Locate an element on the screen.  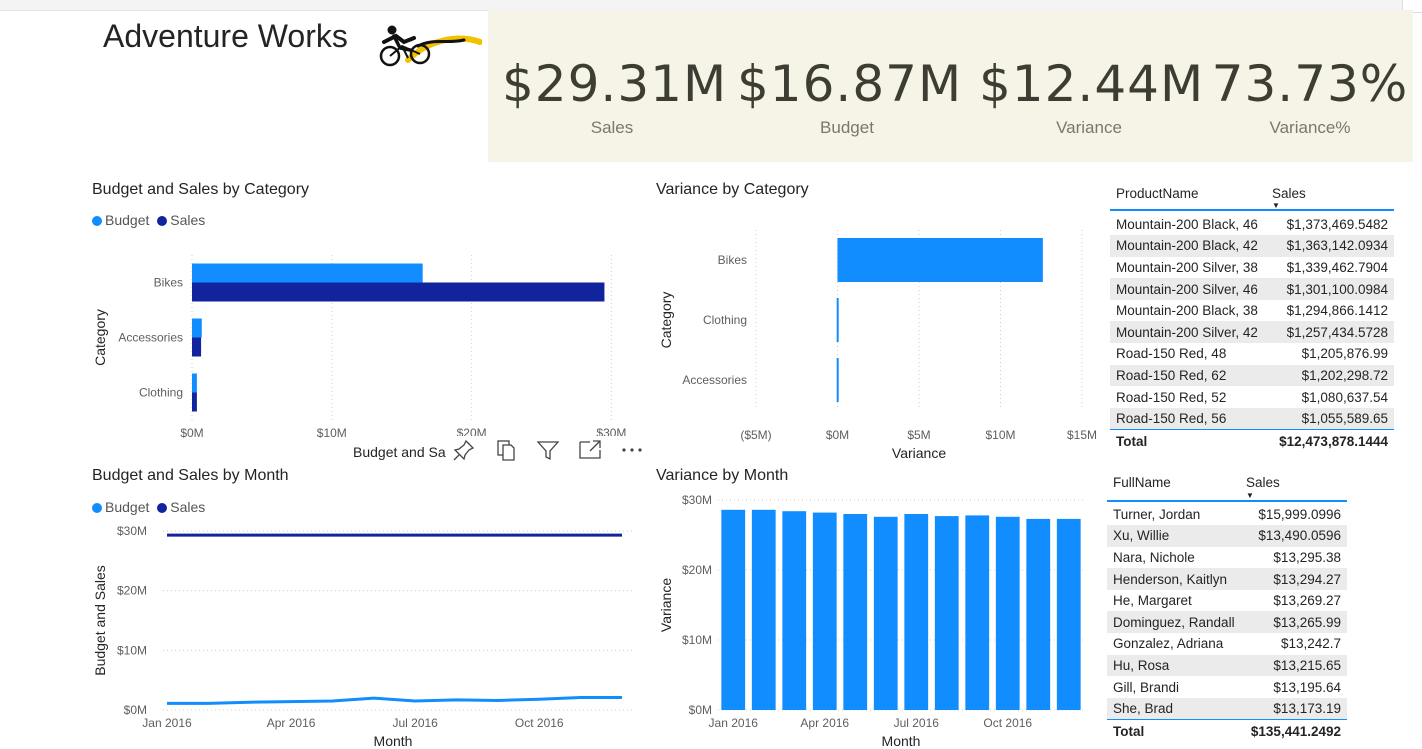
kpi-label: Sales is located at coordinates (612, 127).